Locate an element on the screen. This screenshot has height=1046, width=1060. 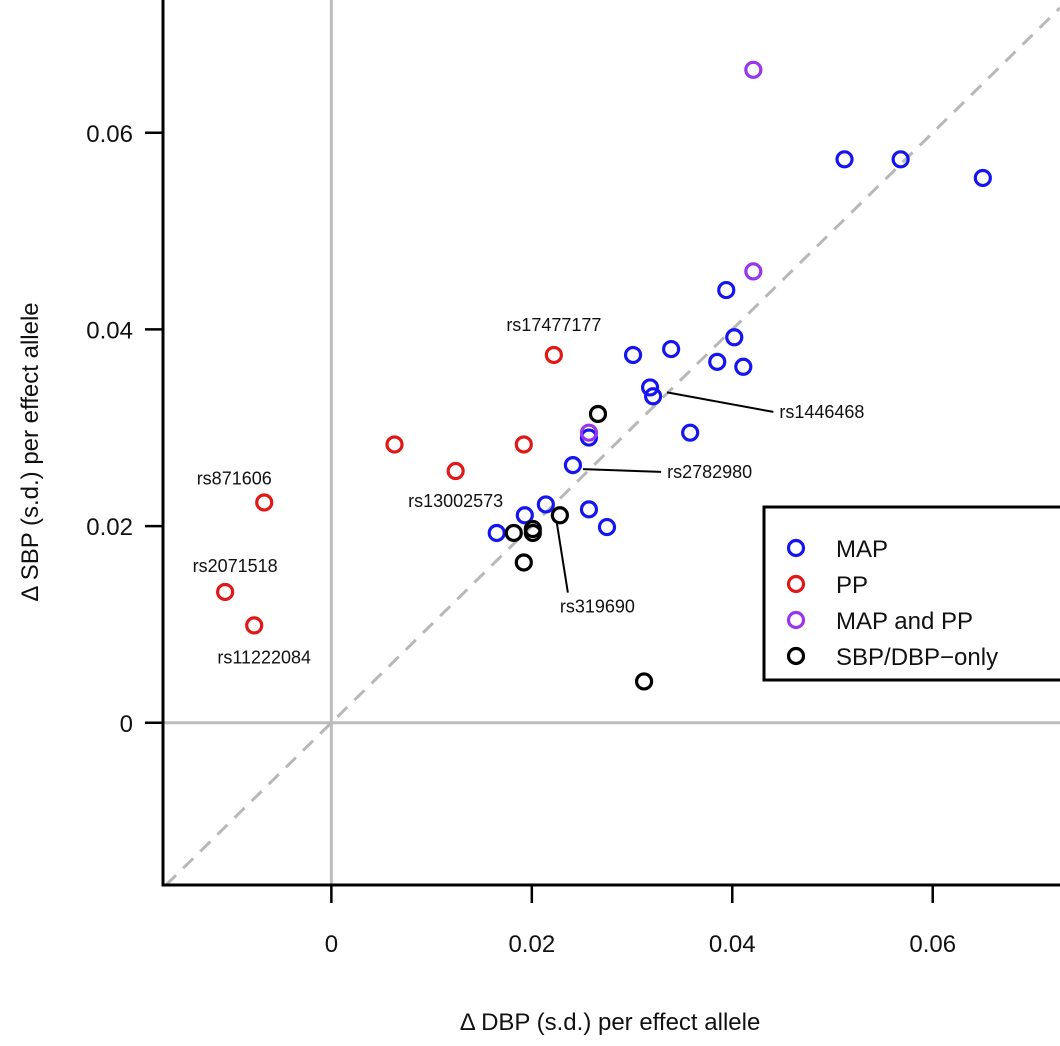
y-axis-label: Δ SBP (s.d.) per effect allele is located at coordinates (30, 451).